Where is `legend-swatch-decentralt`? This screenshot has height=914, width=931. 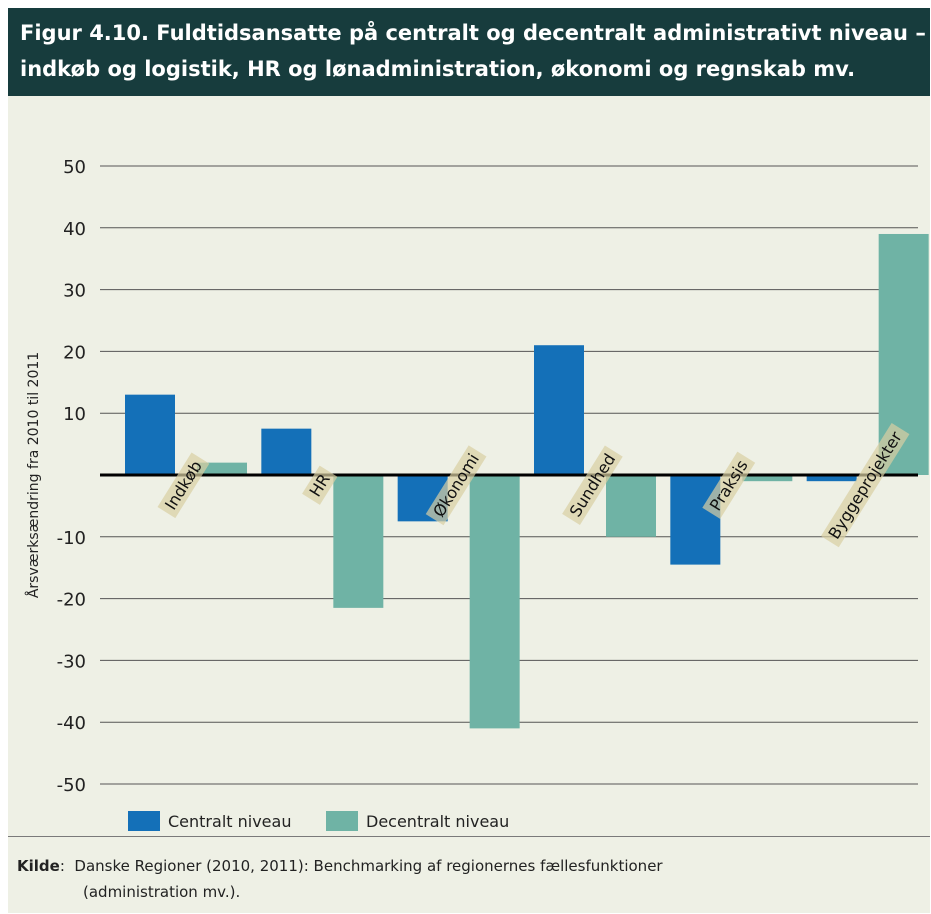 legend-swatch-decentralt is located at coordinates (342, 821).